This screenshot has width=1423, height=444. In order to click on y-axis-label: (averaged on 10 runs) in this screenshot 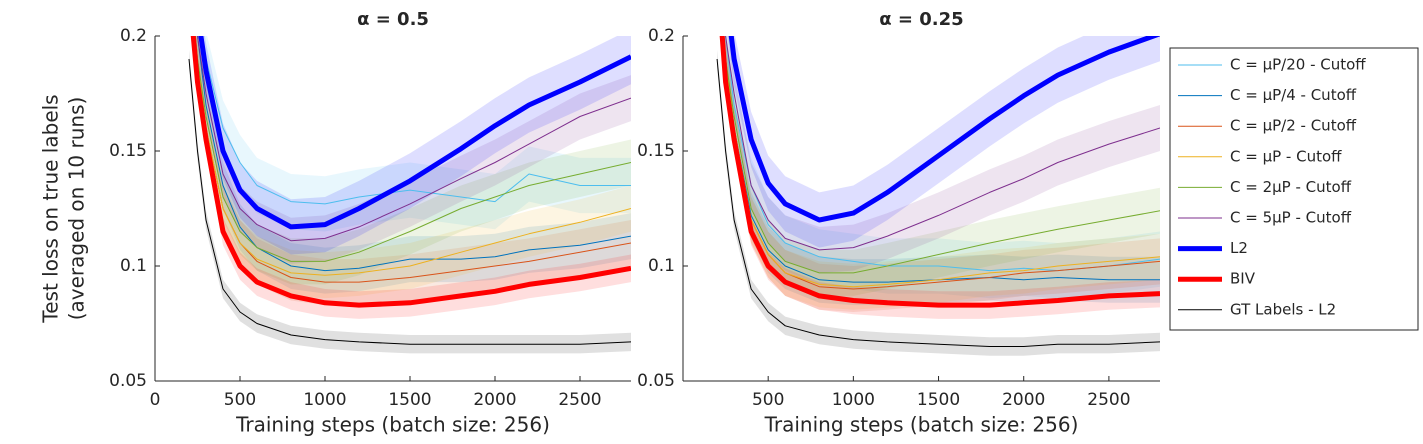, I will do `click(77, 209)`.